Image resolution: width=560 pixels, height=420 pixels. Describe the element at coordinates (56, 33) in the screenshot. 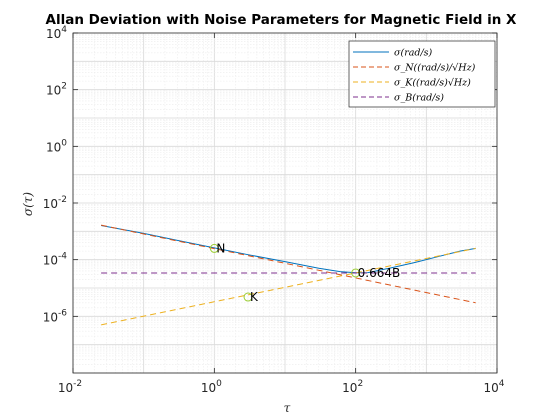

I see `y-tick-label-6: 10⁴` at that location.